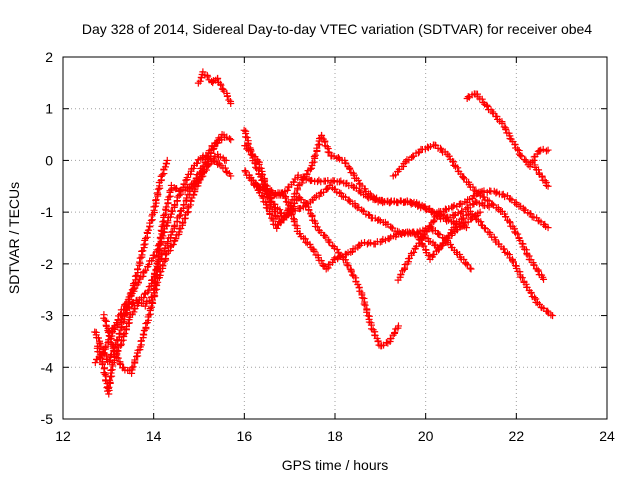 The height and width of the screenshot is (480, 640). What do you see at coordinates (335, 436) in the screenshot?
I see `x-tick-label: 18` at bounding box center [335, 436].